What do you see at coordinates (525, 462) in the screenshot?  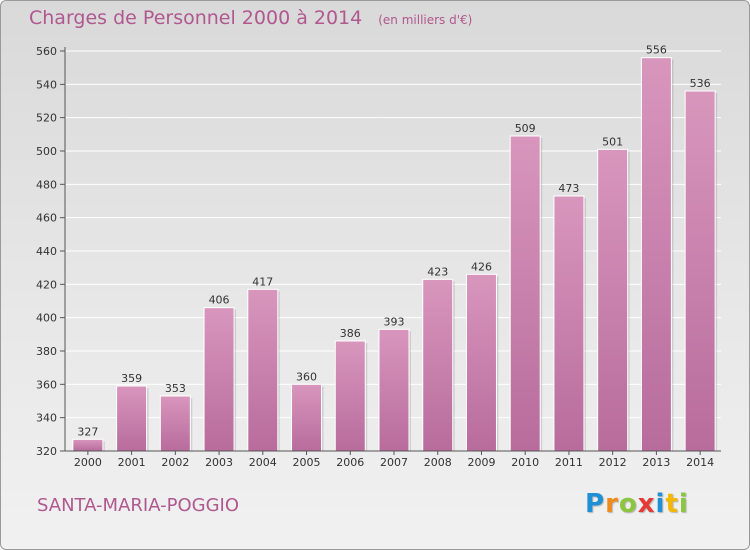 I see `x-tick-label: 2010` at bounding box center [525, 462].